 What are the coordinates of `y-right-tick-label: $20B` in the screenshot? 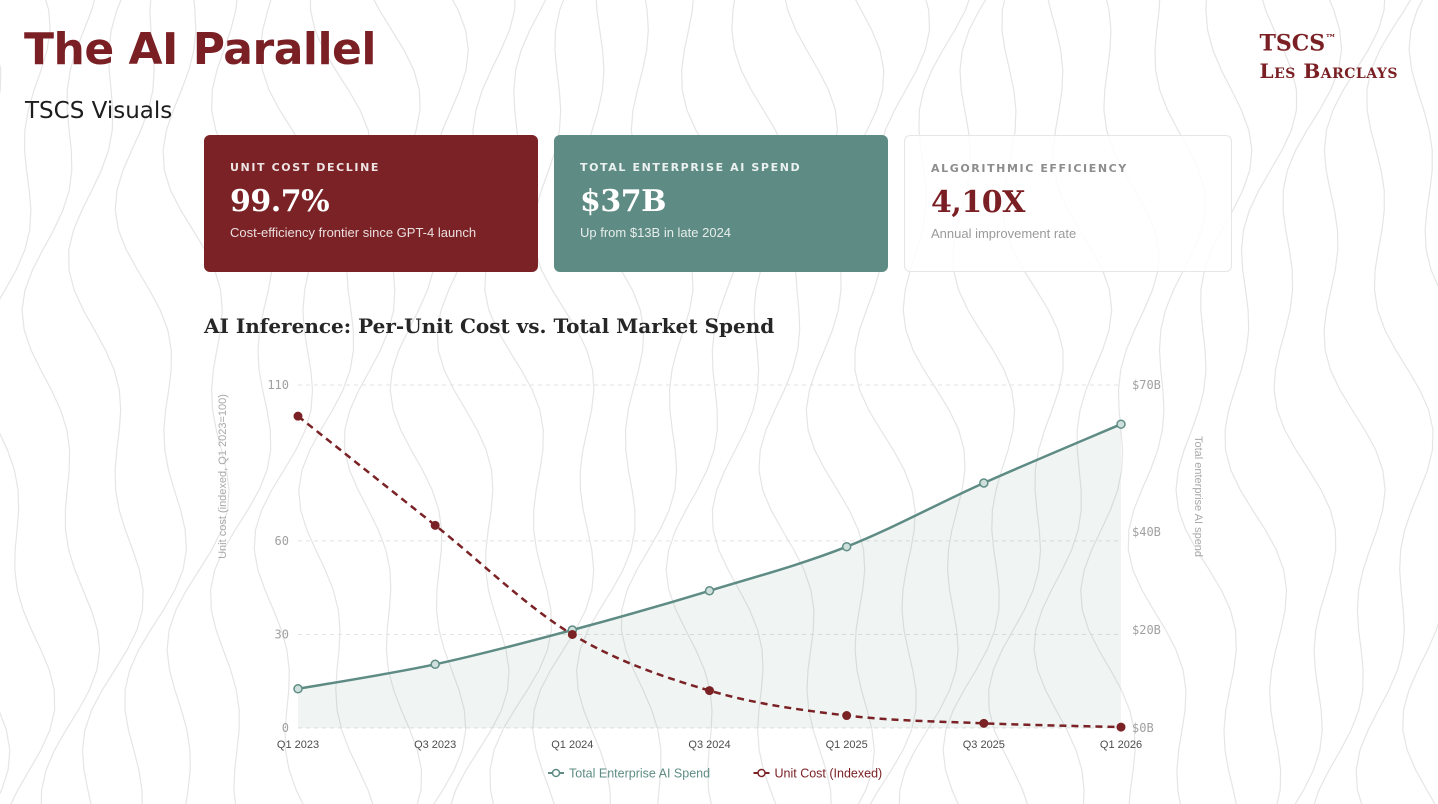 It's located at (1146, 630).